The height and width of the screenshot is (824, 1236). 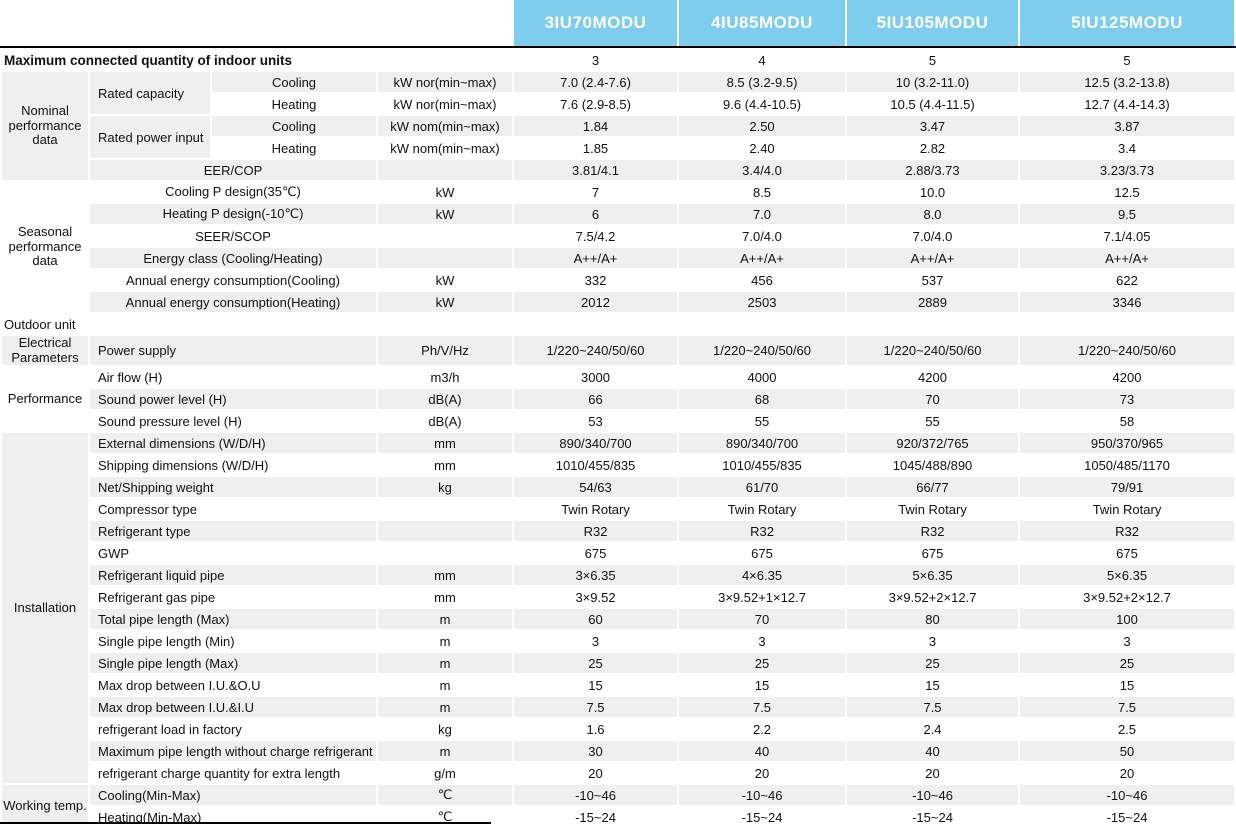 What do you see at coordinates (45, 246) in the screenshot?
I see `section-label: Seasonal performance data` at bounding box center [45, 246].